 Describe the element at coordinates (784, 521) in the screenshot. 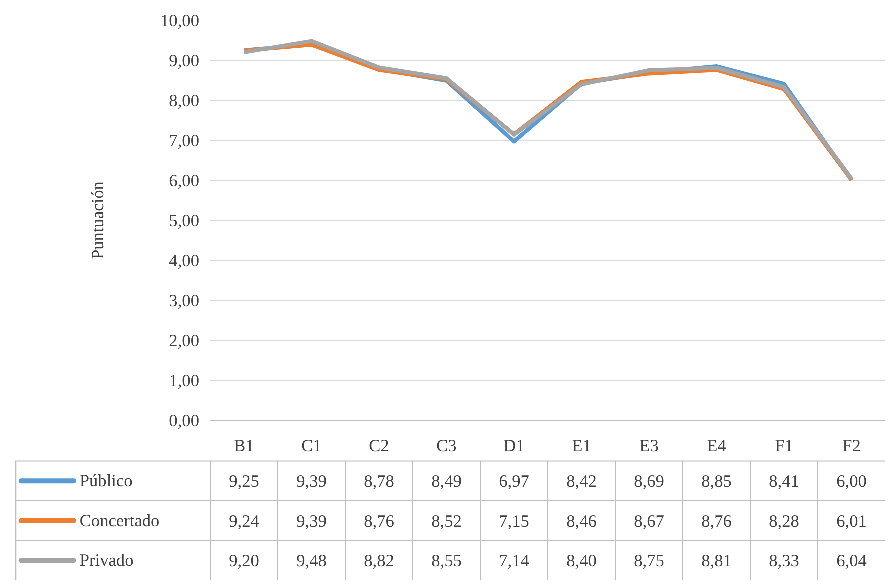

I see `data-label: 8,28` at that location.